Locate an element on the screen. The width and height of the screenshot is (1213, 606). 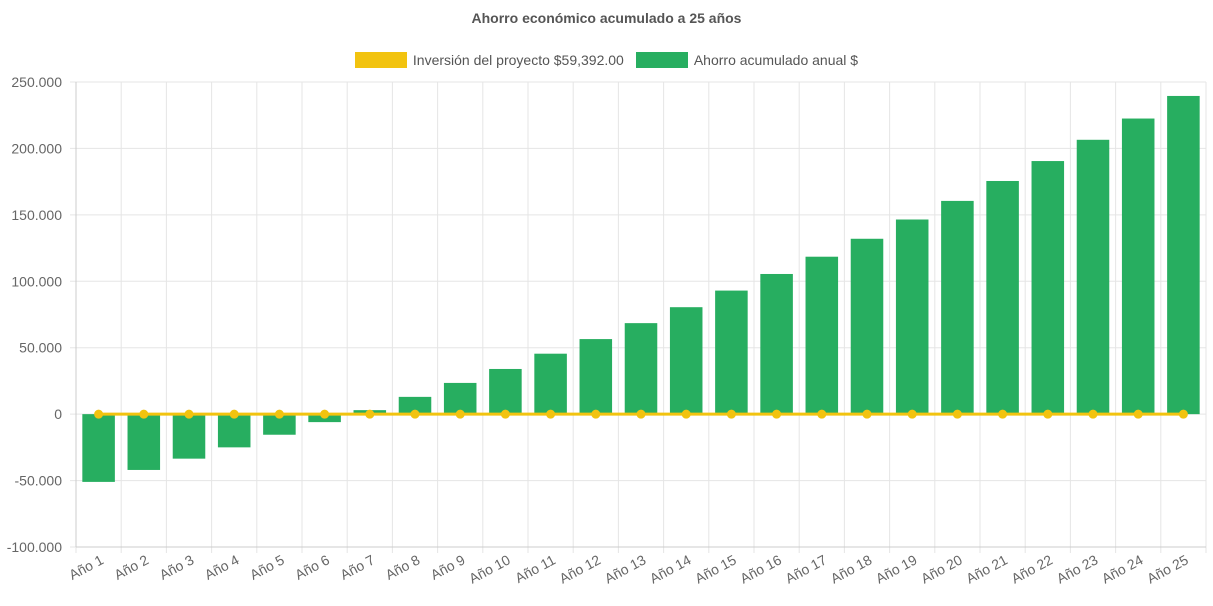
legend-item-investment: Inversión del proyecto $59,392.00 is located at coordinates (489, 60).